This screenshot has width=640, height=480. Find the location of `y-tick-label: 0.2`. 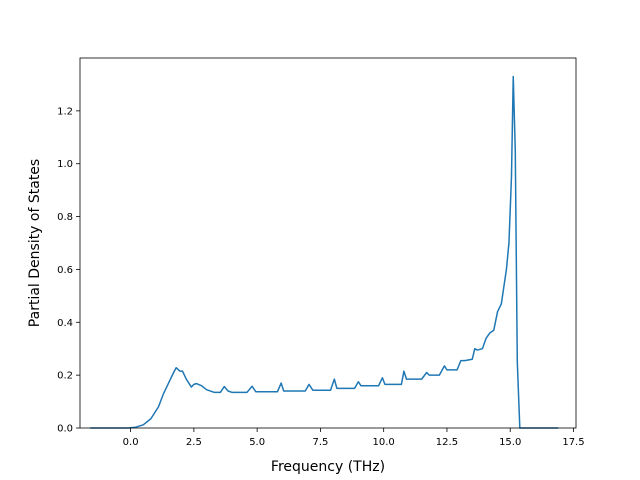

y-tick-label: 0.2 is located at coordinates (65, 376).